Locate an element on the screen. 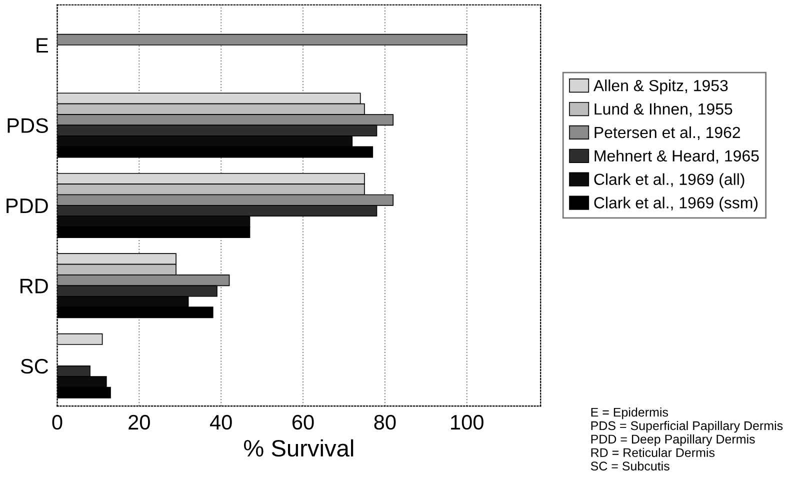  y-tick-label: SC is located at coordinates (34, 366).